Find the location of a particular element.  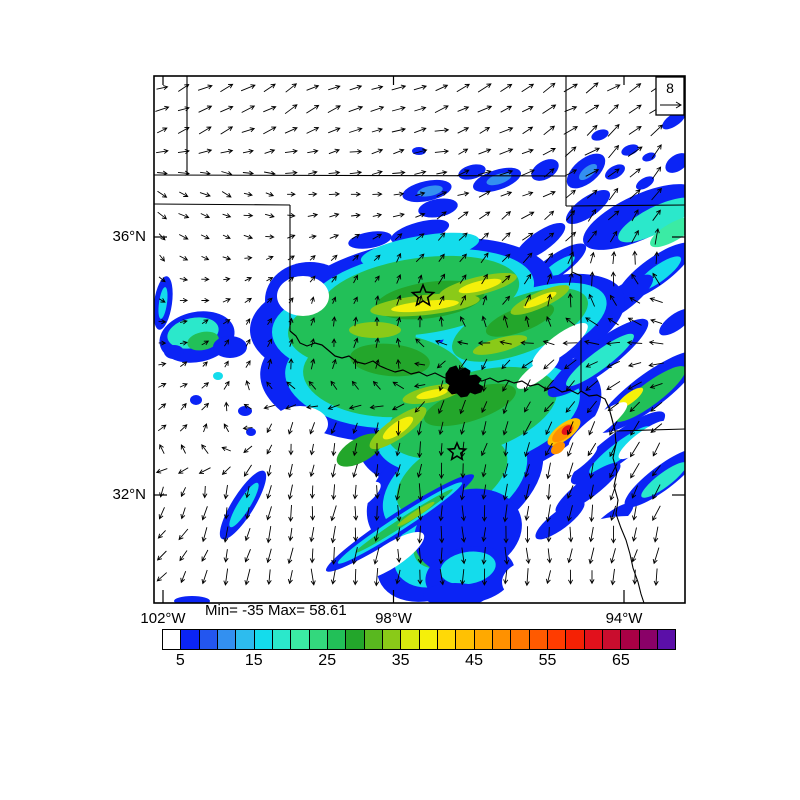

wind-reference-box: 8 is located at coordinates (670, 96).